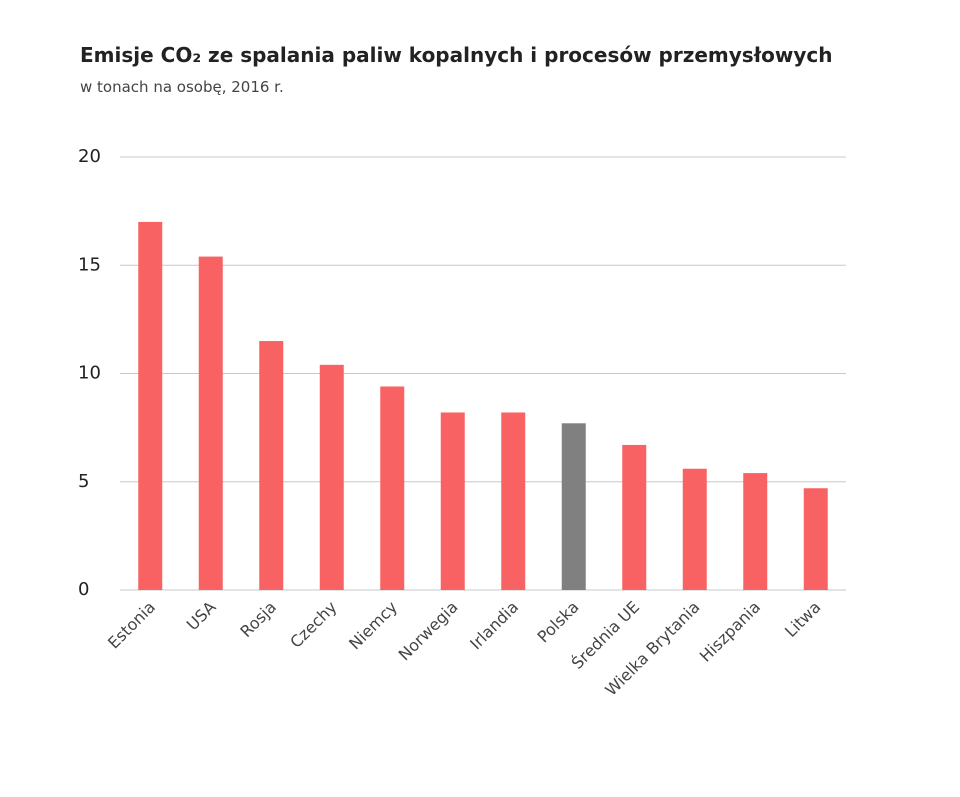  I want to click on x-tick-label: Polska, so click(557, 621).